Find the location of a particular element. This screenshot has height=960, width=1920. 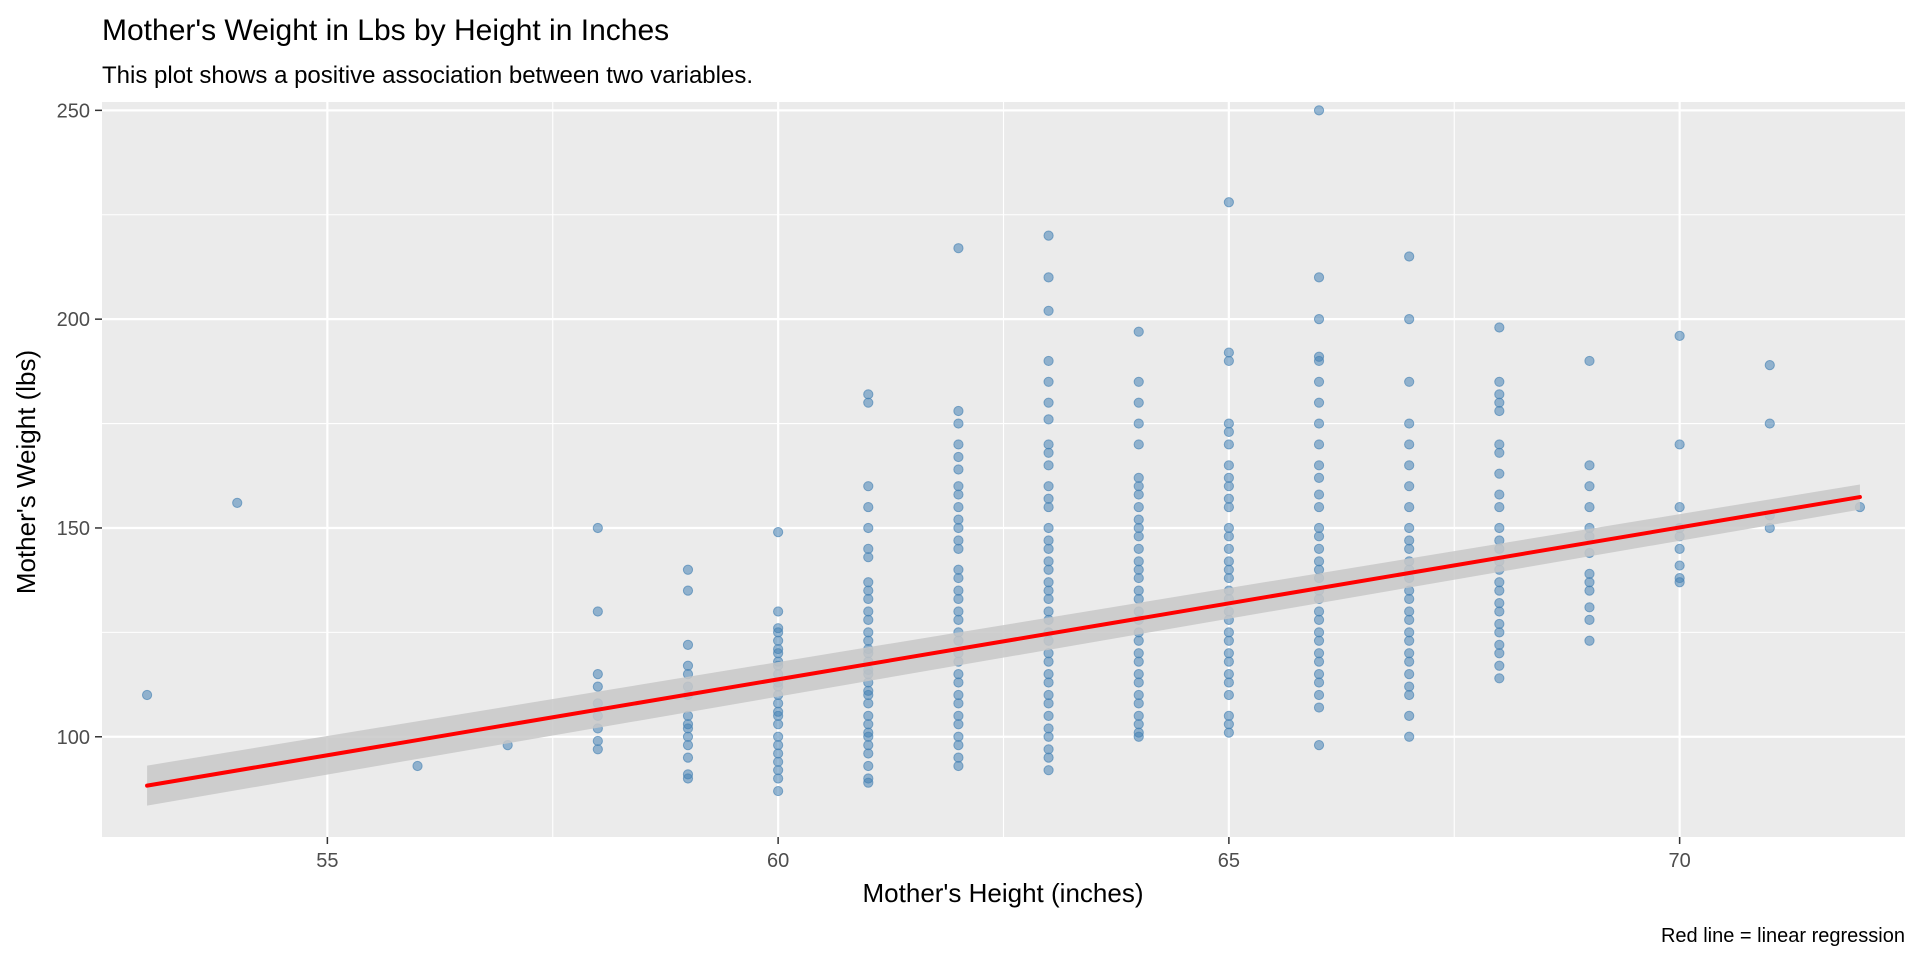

y-tick-label: 150 is located at coordinates (73, 529).